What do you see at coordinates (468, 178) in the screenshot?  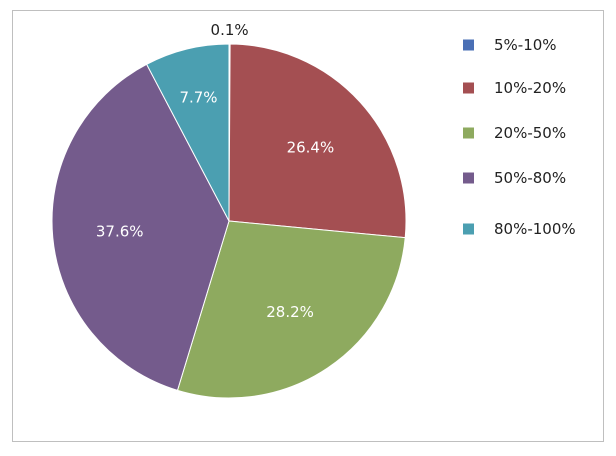 I see `legend-swatch-50pct-80pct` at bounding box center [468, 178].